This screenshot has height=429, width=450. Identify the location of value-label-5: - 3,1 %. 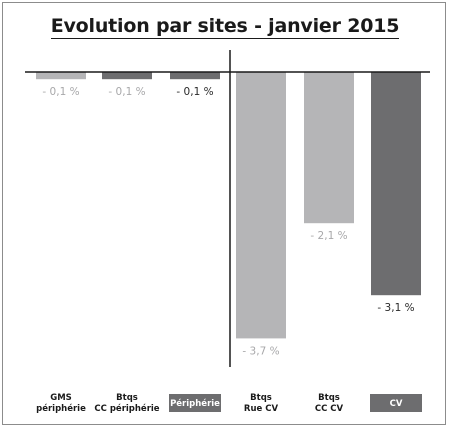
(395, 308).